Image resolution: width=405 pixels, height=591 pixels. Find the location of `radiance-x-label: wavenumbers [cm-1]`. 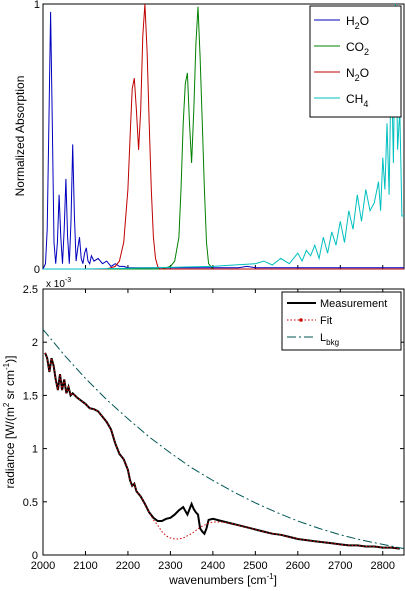

radiance-x-label: wavenumbers [cm-1] is located at coordinates (222, 579).